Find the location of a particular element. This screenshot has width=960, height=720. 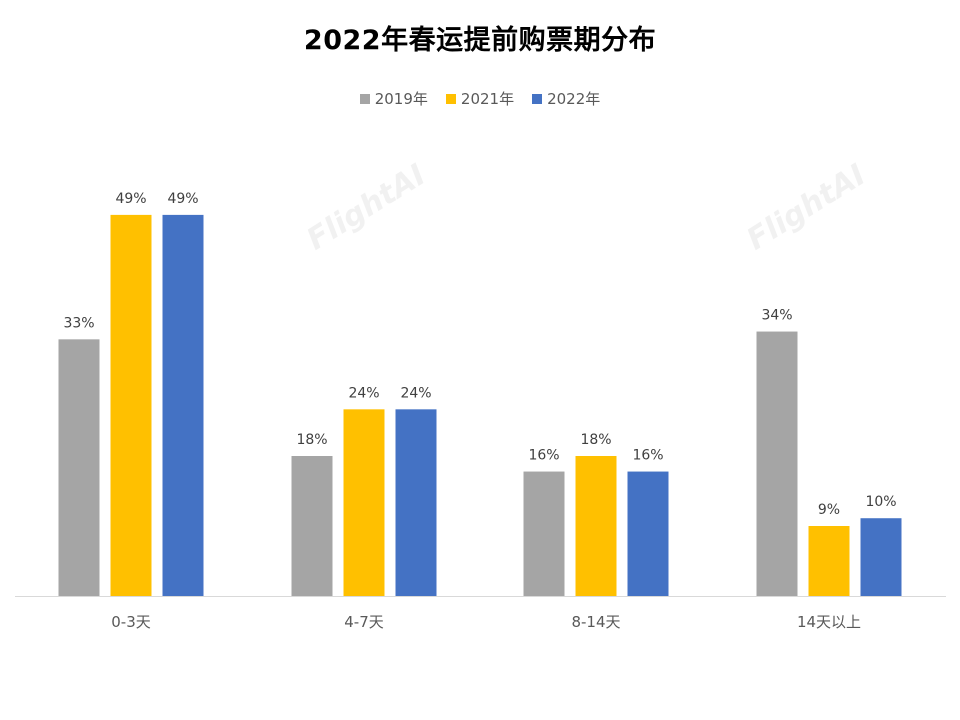

x-tick-label: 4-7天 is located at coordinates (364, 622).